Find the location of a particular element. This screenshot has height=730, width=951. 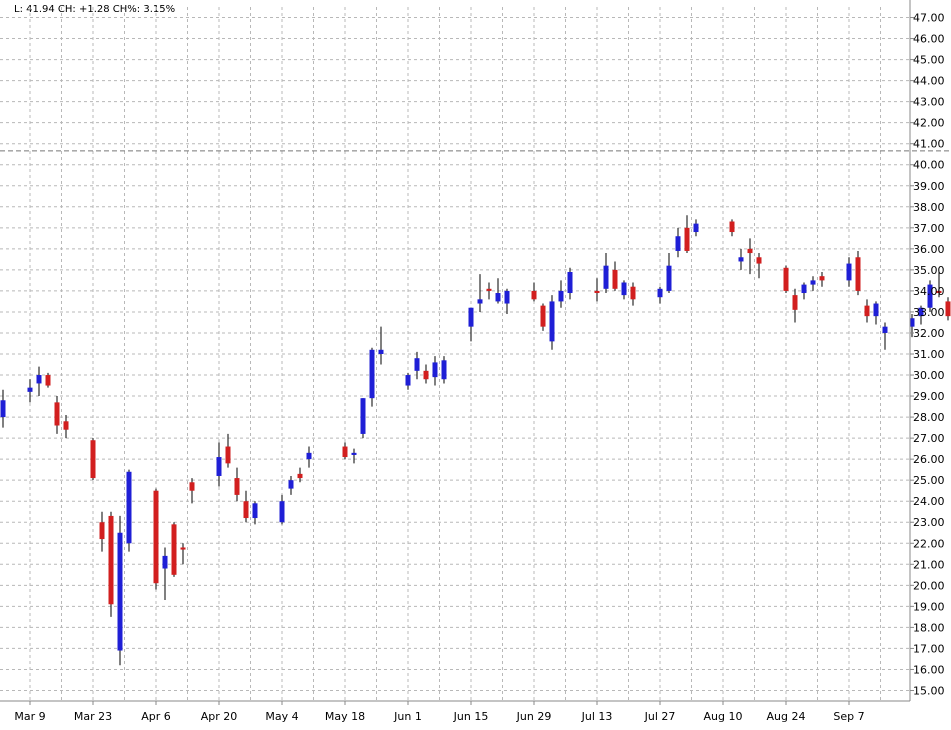

y-tick-label: 29.00 is located at coordinates (929, 396).